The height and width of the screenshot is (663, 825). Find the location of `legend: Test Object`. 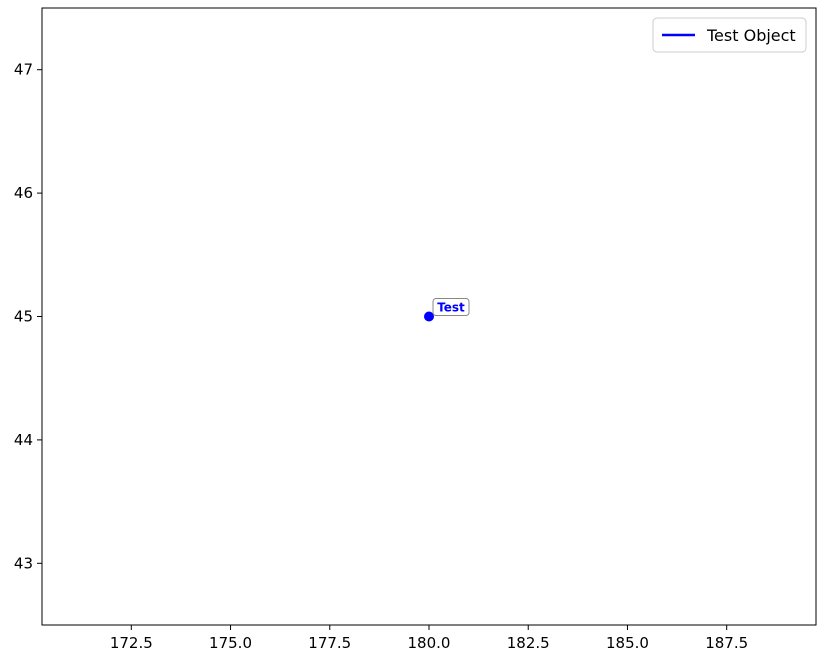

legend: Test Object is located at coordinates (729, 35).